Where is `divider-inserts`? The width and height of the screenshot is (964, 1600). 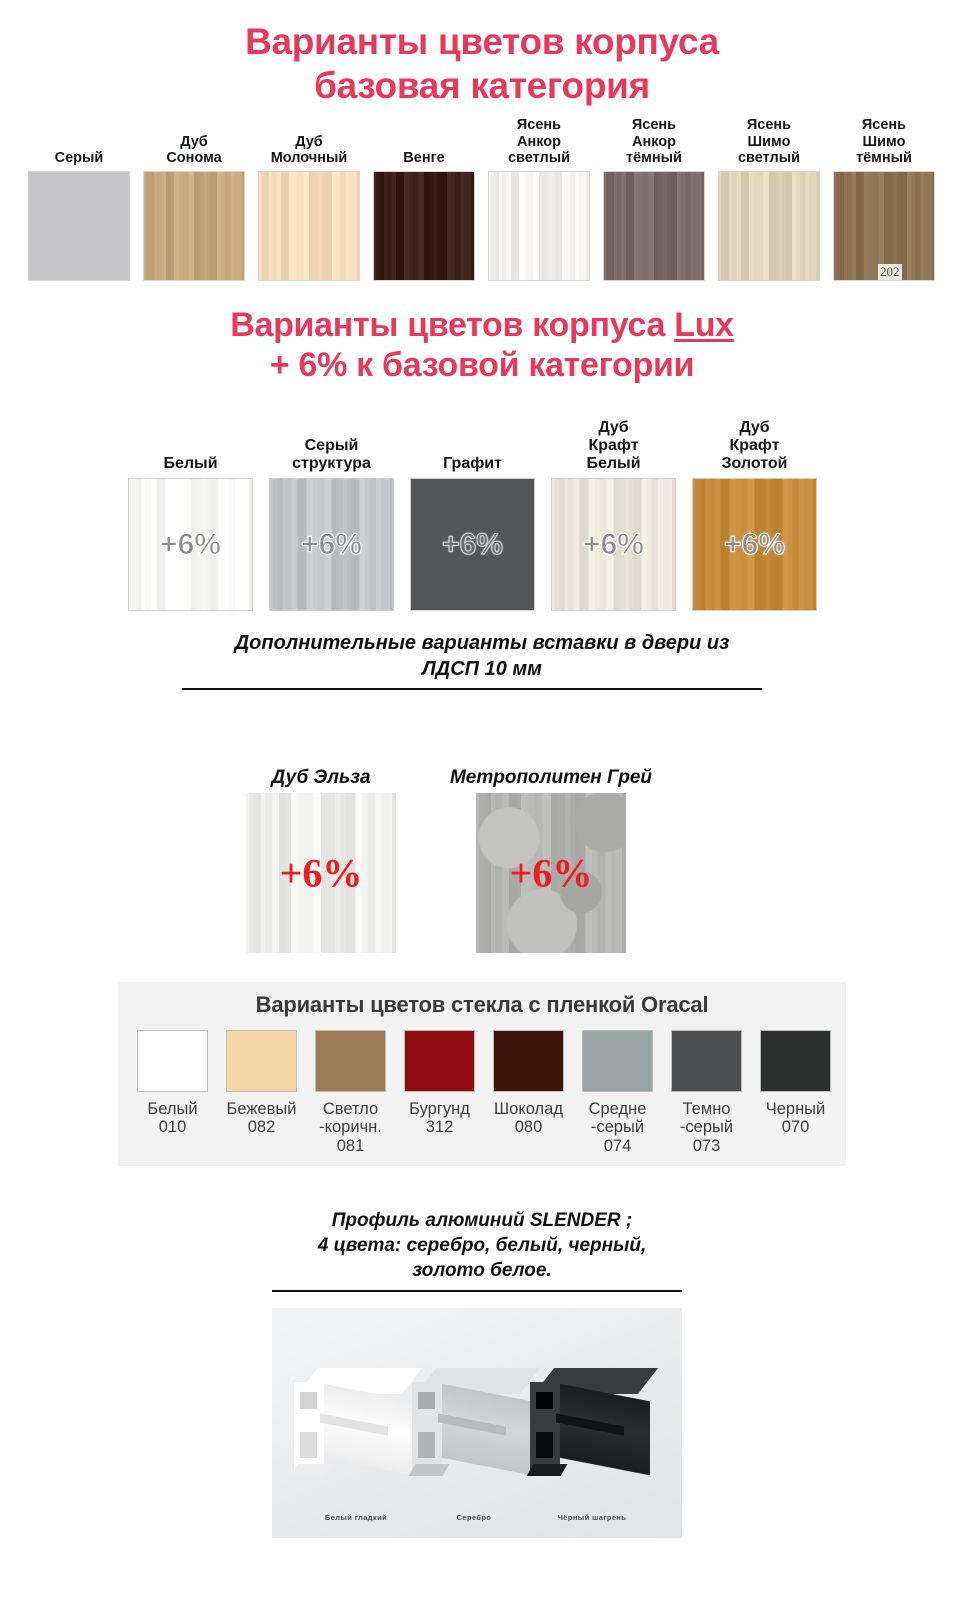
divider-inserts is located at coordinates (472, 689).